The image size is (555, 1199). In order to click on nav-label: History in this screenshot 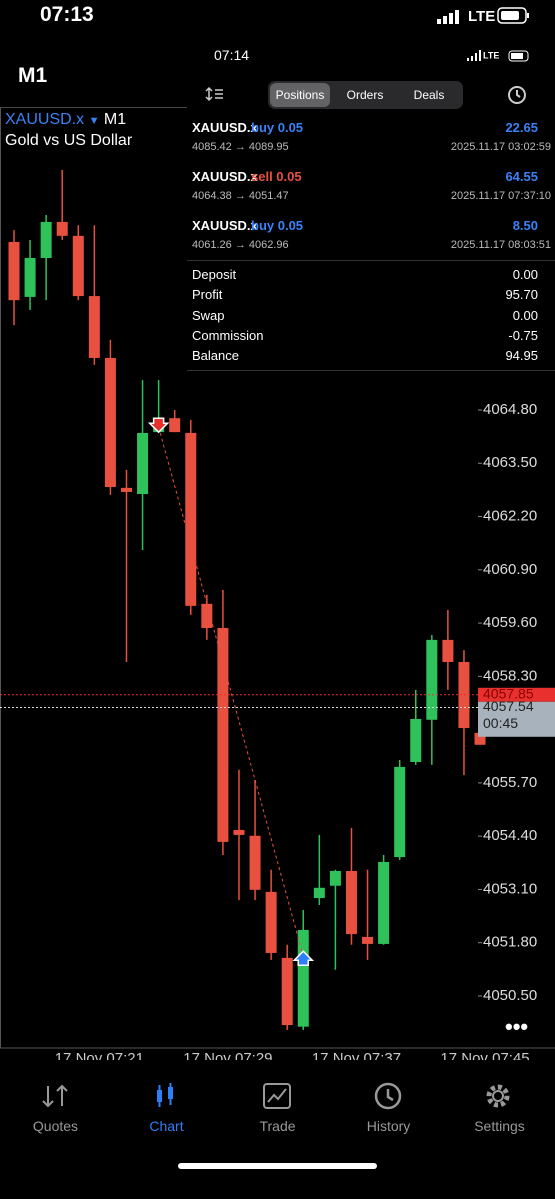, I will do `click(388, 1126)`.